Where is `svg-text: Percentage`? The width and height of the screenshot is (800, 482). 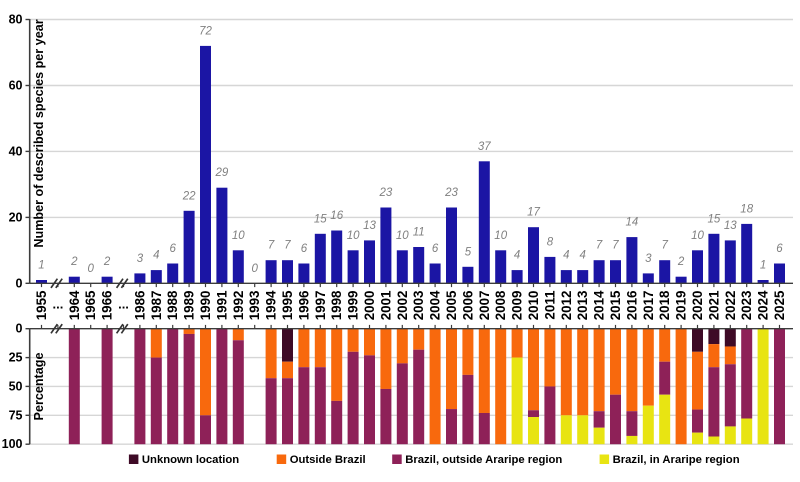 svg-text: Percentage is located at coordinates (39, 387).